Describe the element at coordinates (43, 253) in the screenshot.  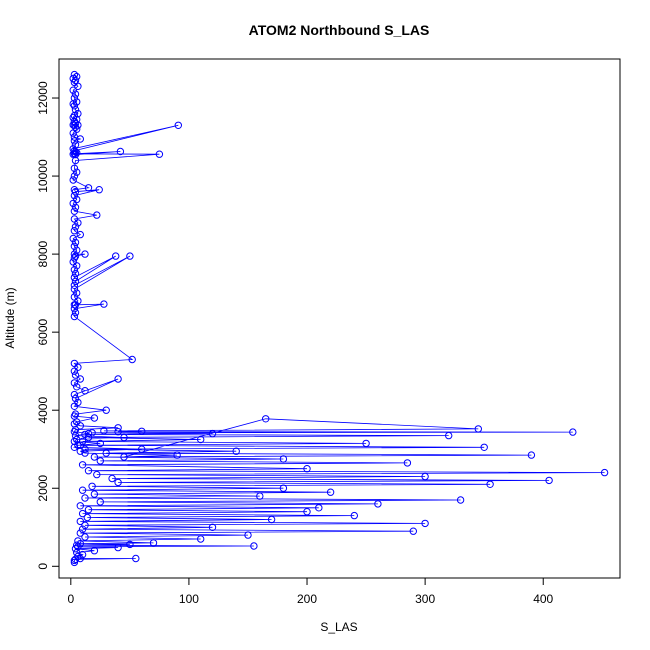
I see `y-tick-label: 8000` at that location.